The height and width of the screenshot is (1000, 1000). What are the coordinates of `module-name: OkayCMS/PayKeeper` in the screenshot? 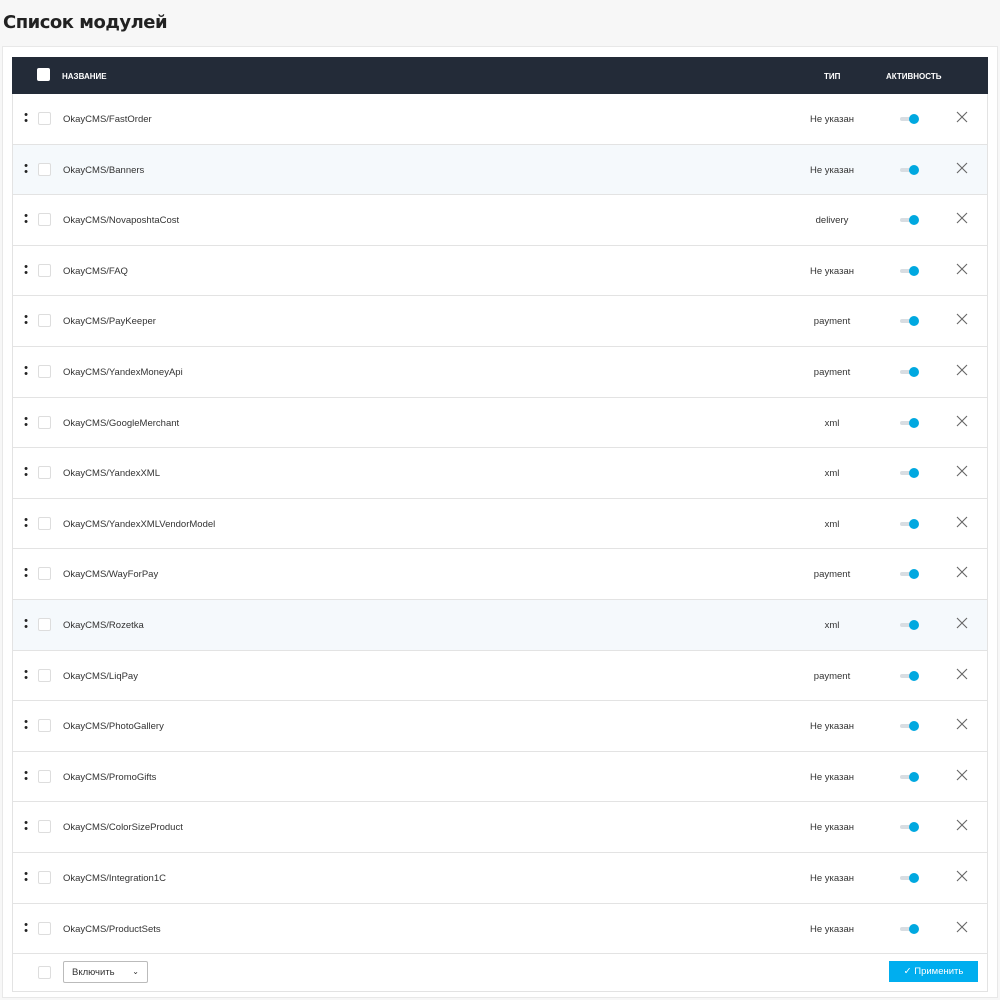 It's located at (109, 322).